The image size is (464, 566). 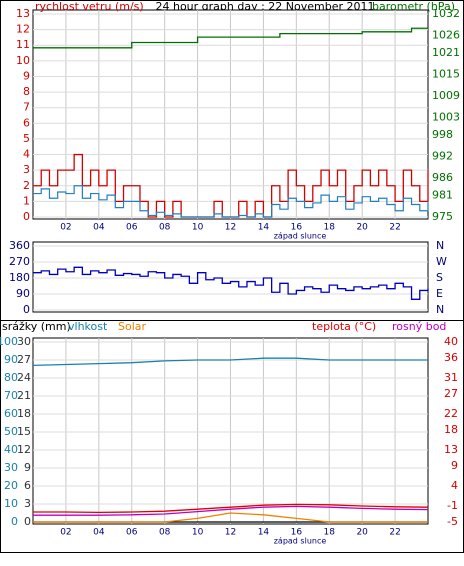 What do you see at coordinates (89, 6) in the screenshot?
I see `legend-label: rychlost vetru (m/s)` at bounding box center [89, 6].